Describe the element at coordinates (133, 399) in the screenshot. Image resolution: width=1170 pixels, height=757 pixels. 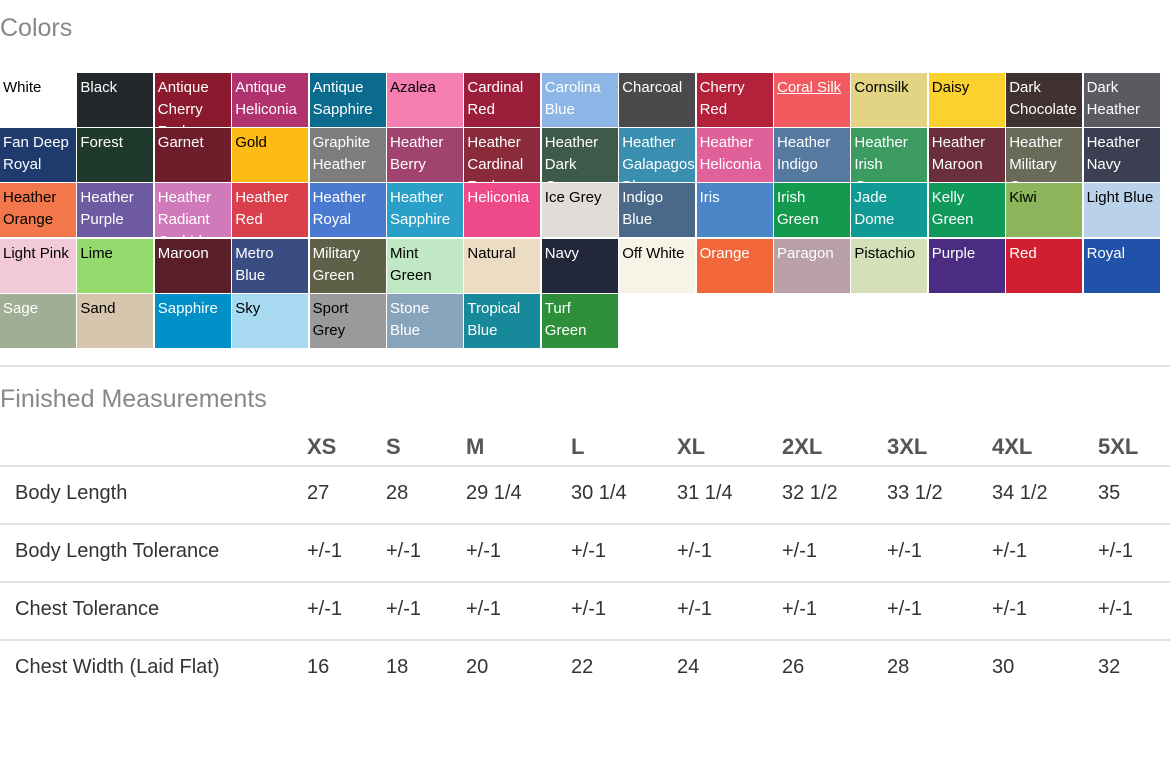
I see `measurements-title: Finished Measurements` at that location.